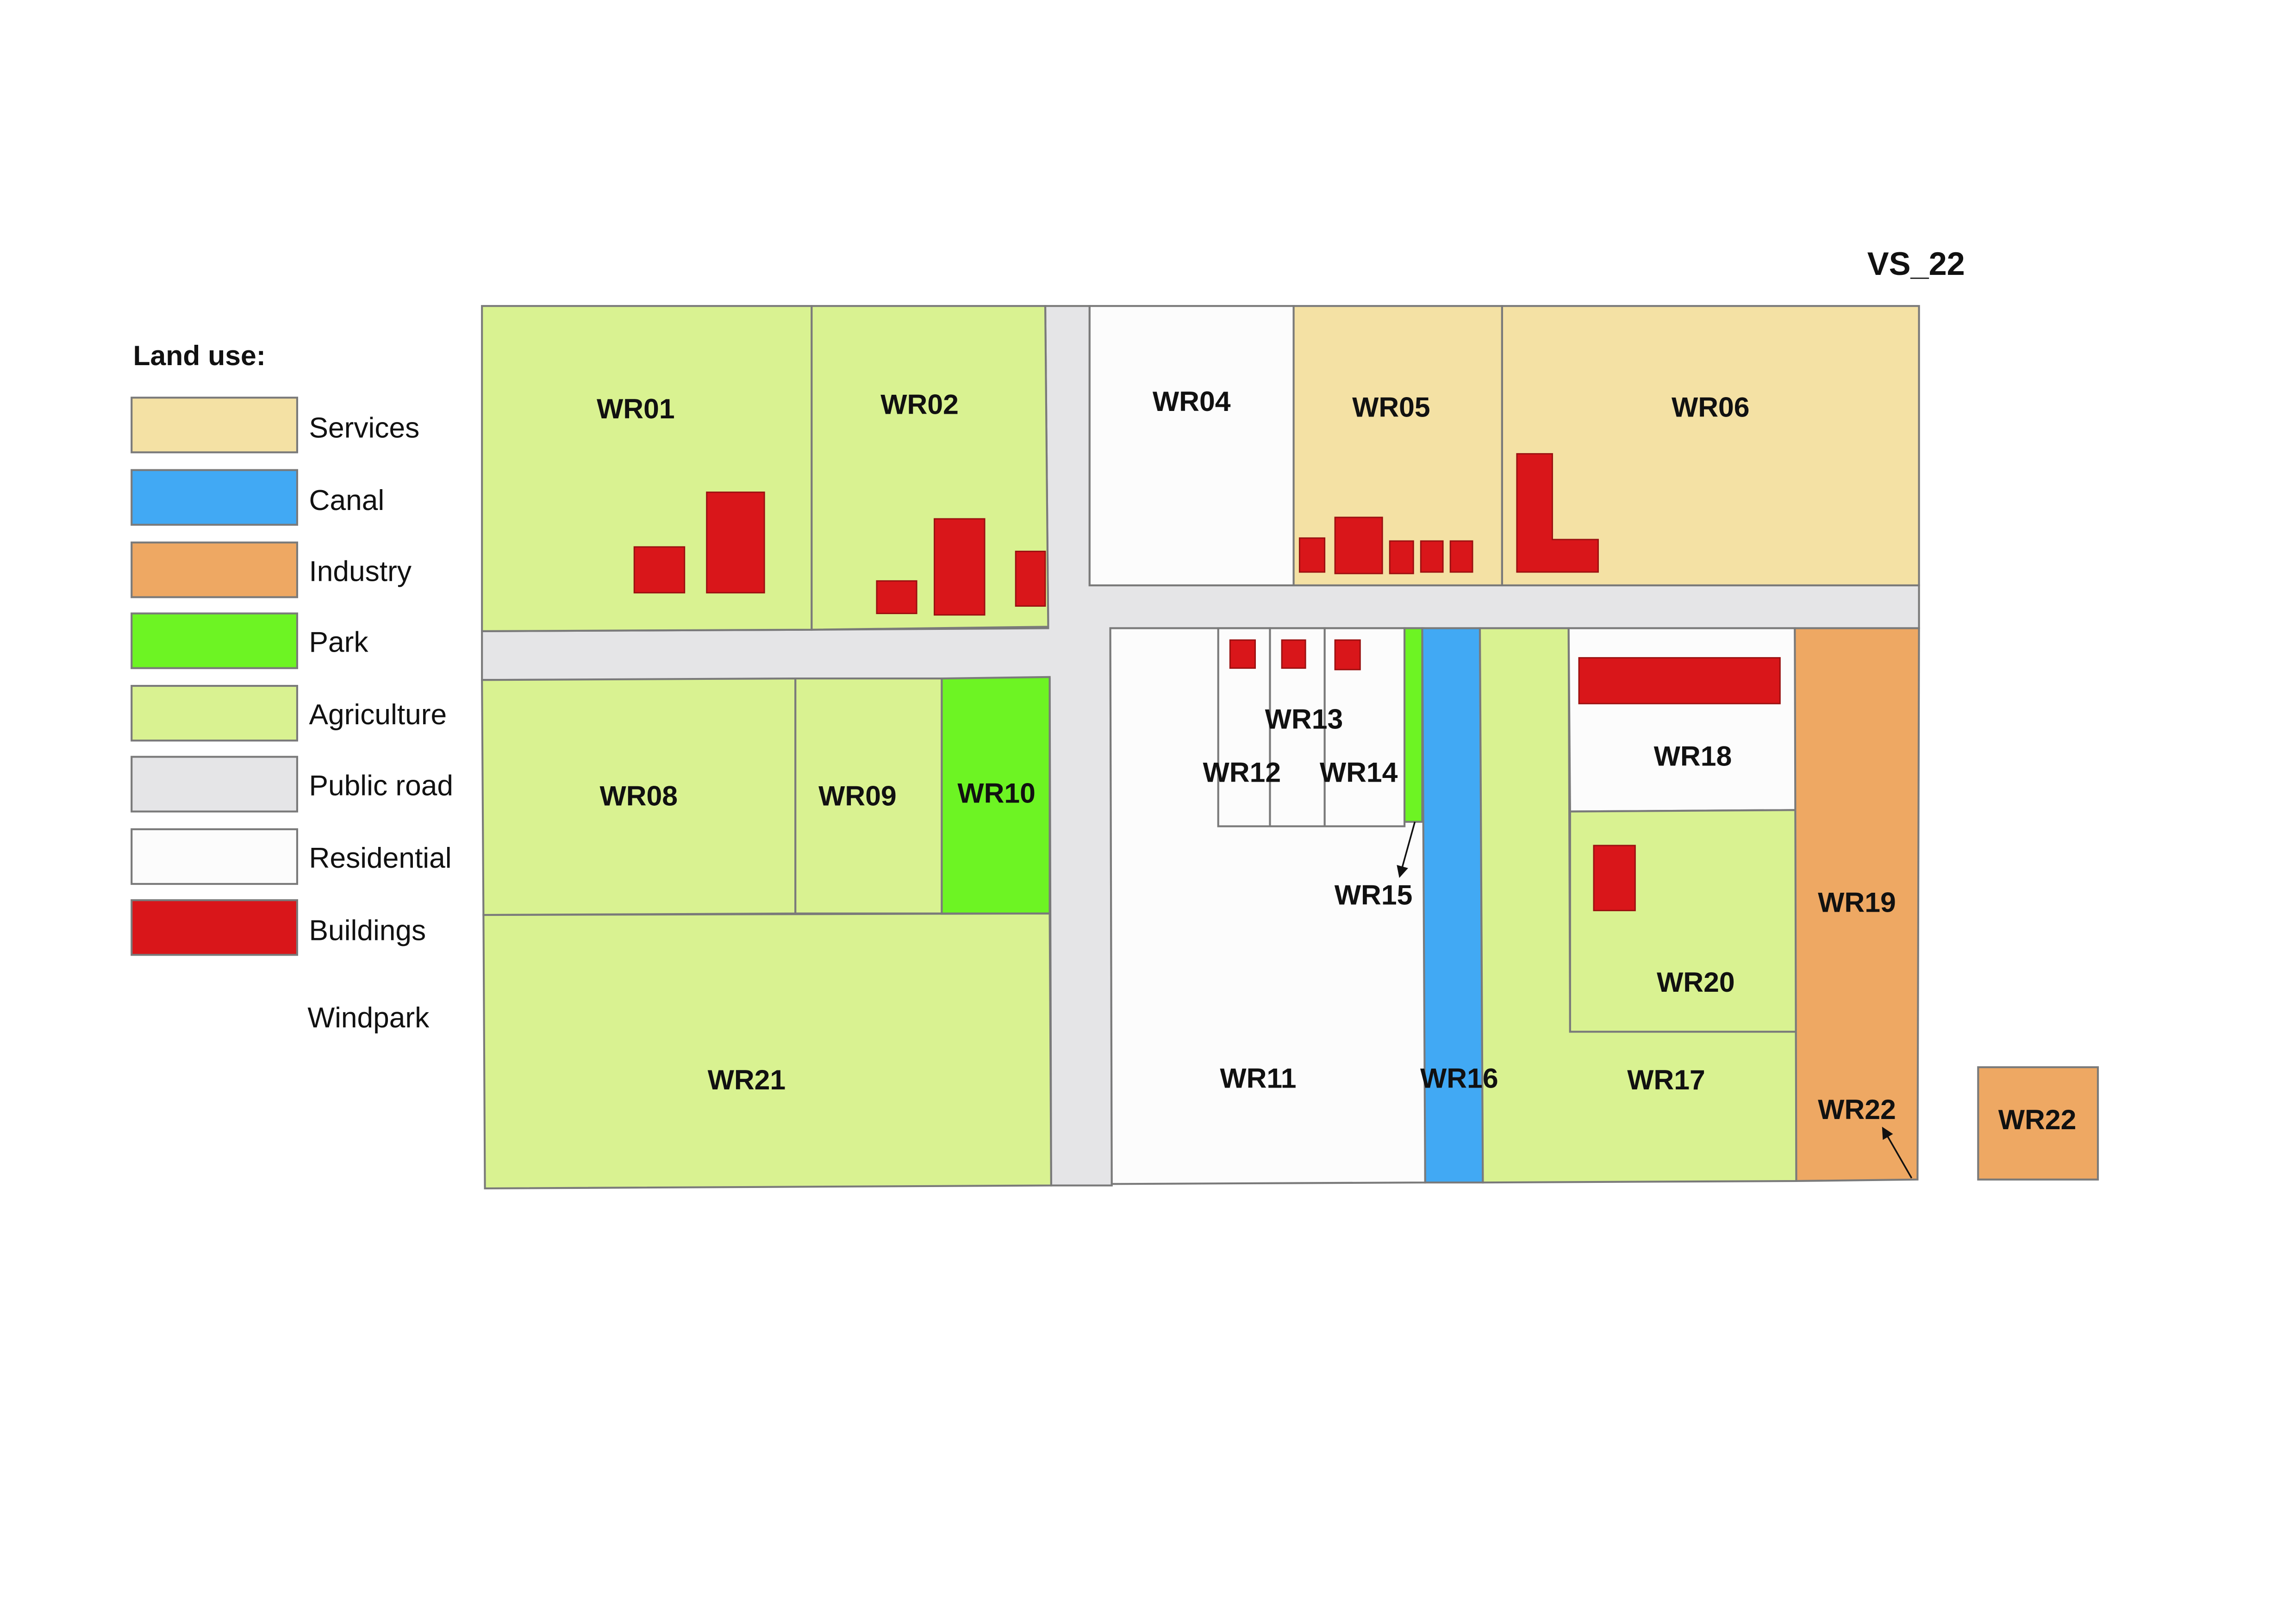 The image size is (2296, 1623). Describe the element at coordinates (215, 497) in the screenshot. I see `legend-swatch-canal` at that location.